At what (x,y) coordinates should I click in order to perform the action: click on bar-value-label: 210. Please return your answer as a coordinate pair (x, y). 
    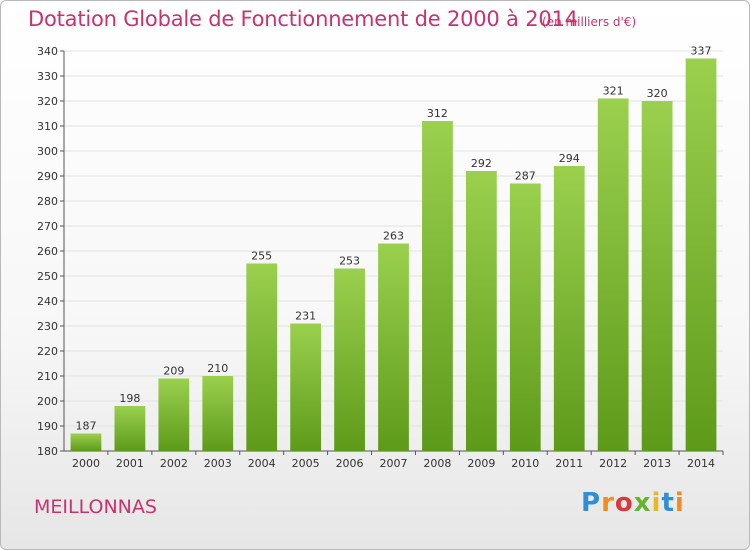
    Looking at the image, I should click on (217, 368).